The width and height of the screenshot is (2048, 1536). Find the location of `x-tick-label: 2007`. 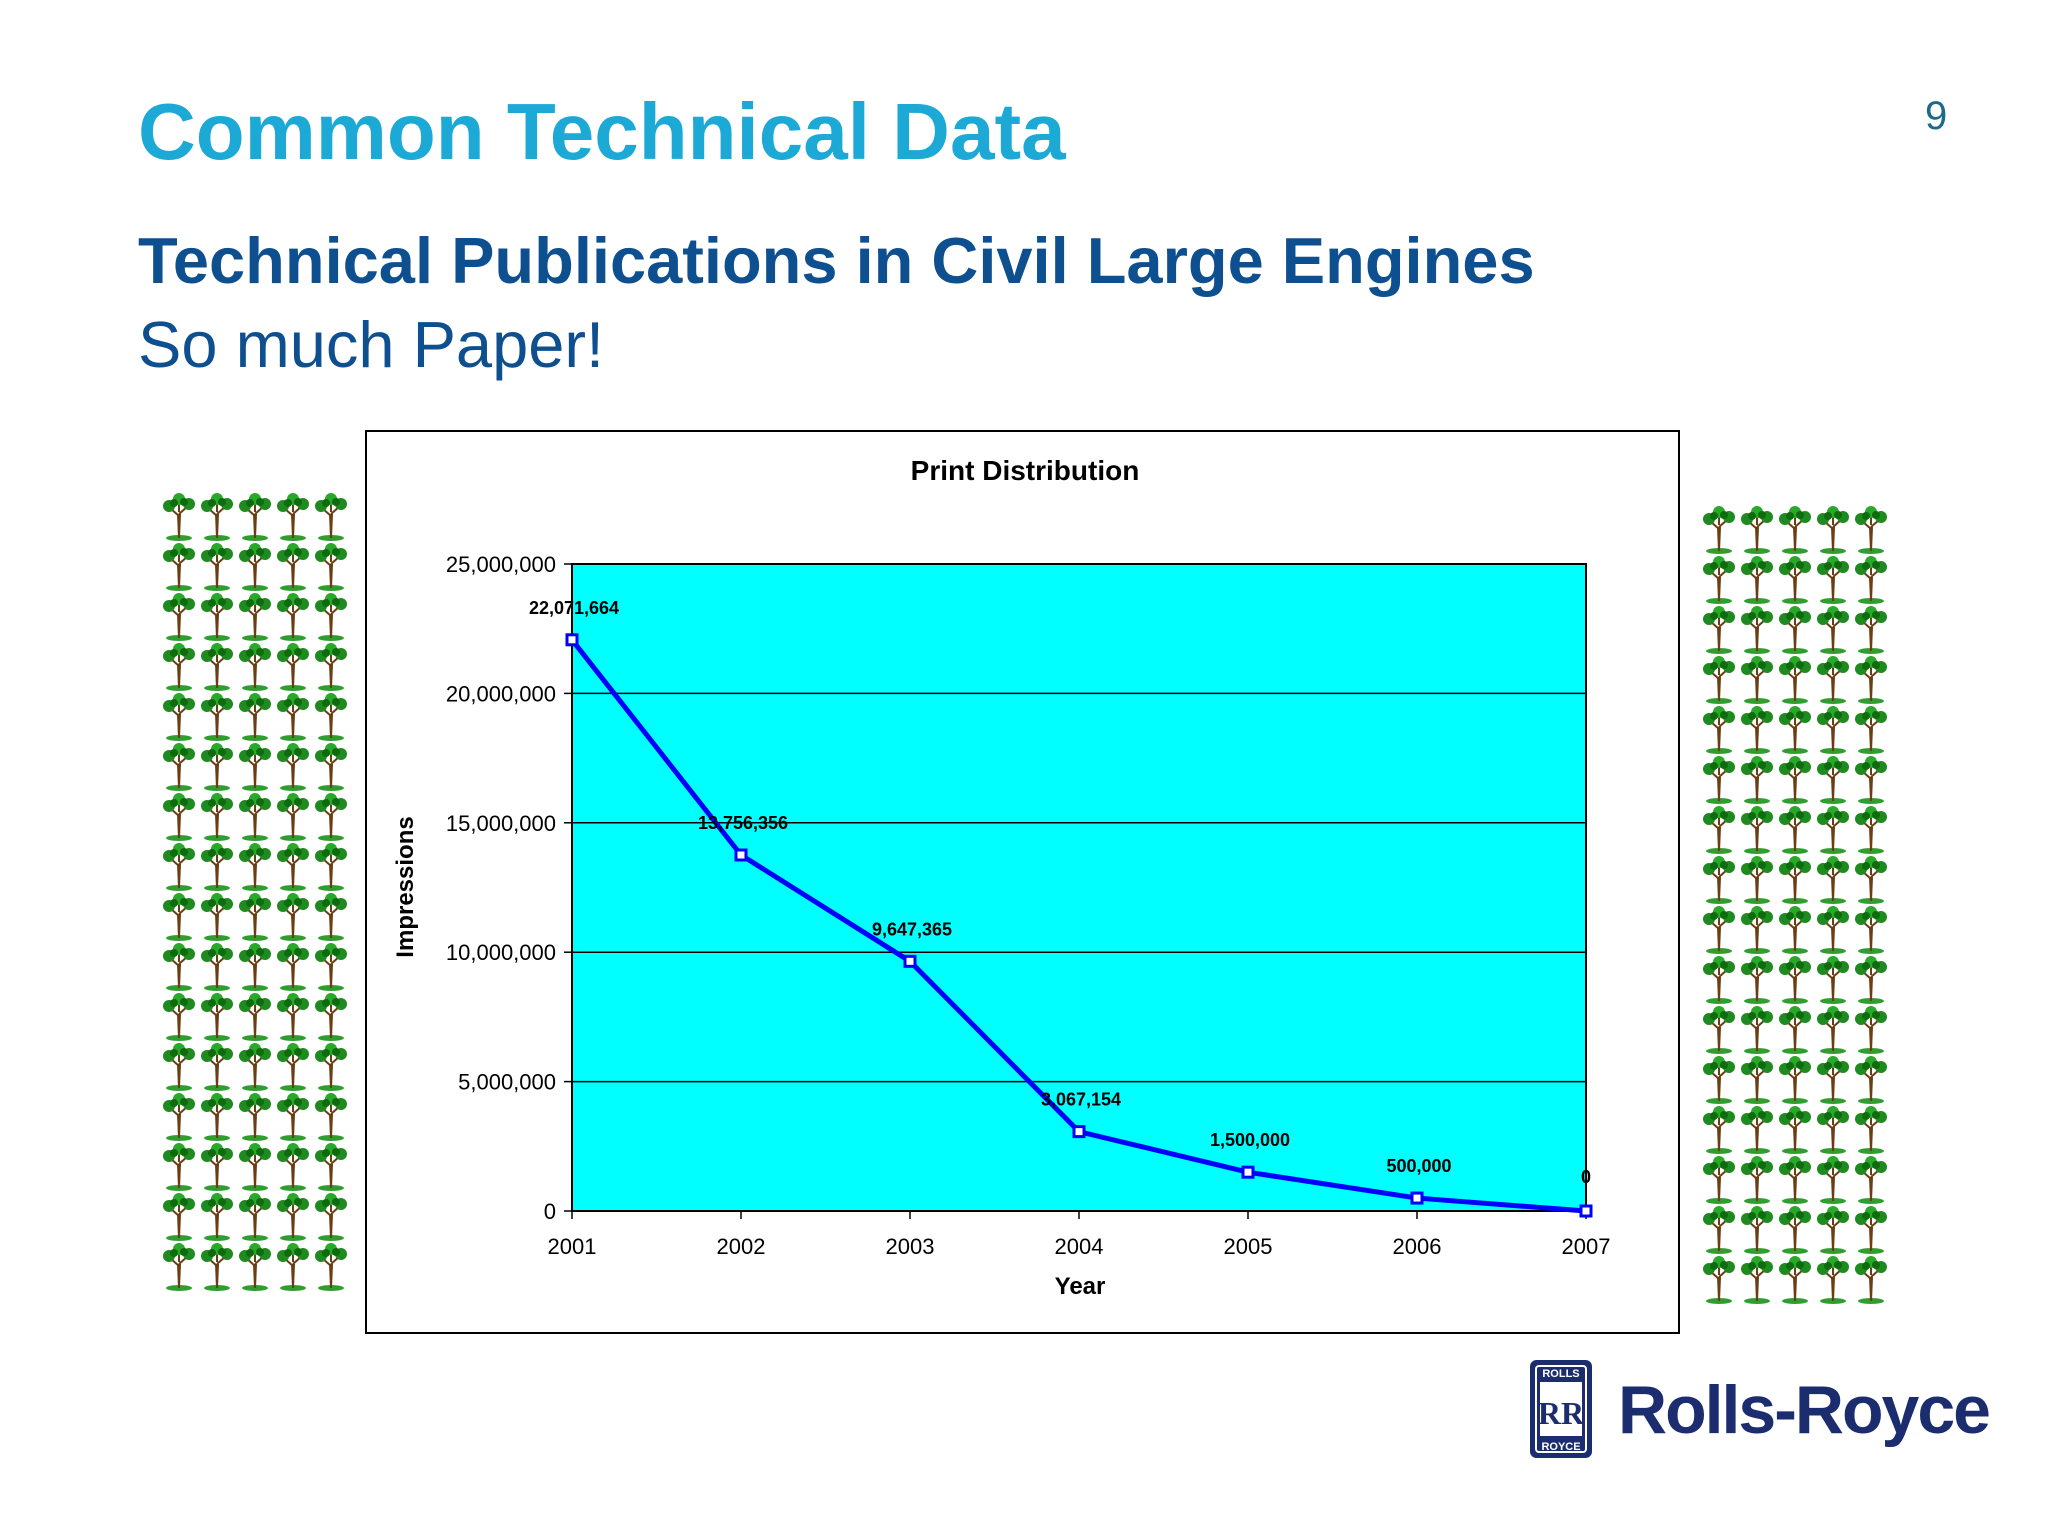

x-tick-label: 2007 is located at coordinates (1586, 1246).